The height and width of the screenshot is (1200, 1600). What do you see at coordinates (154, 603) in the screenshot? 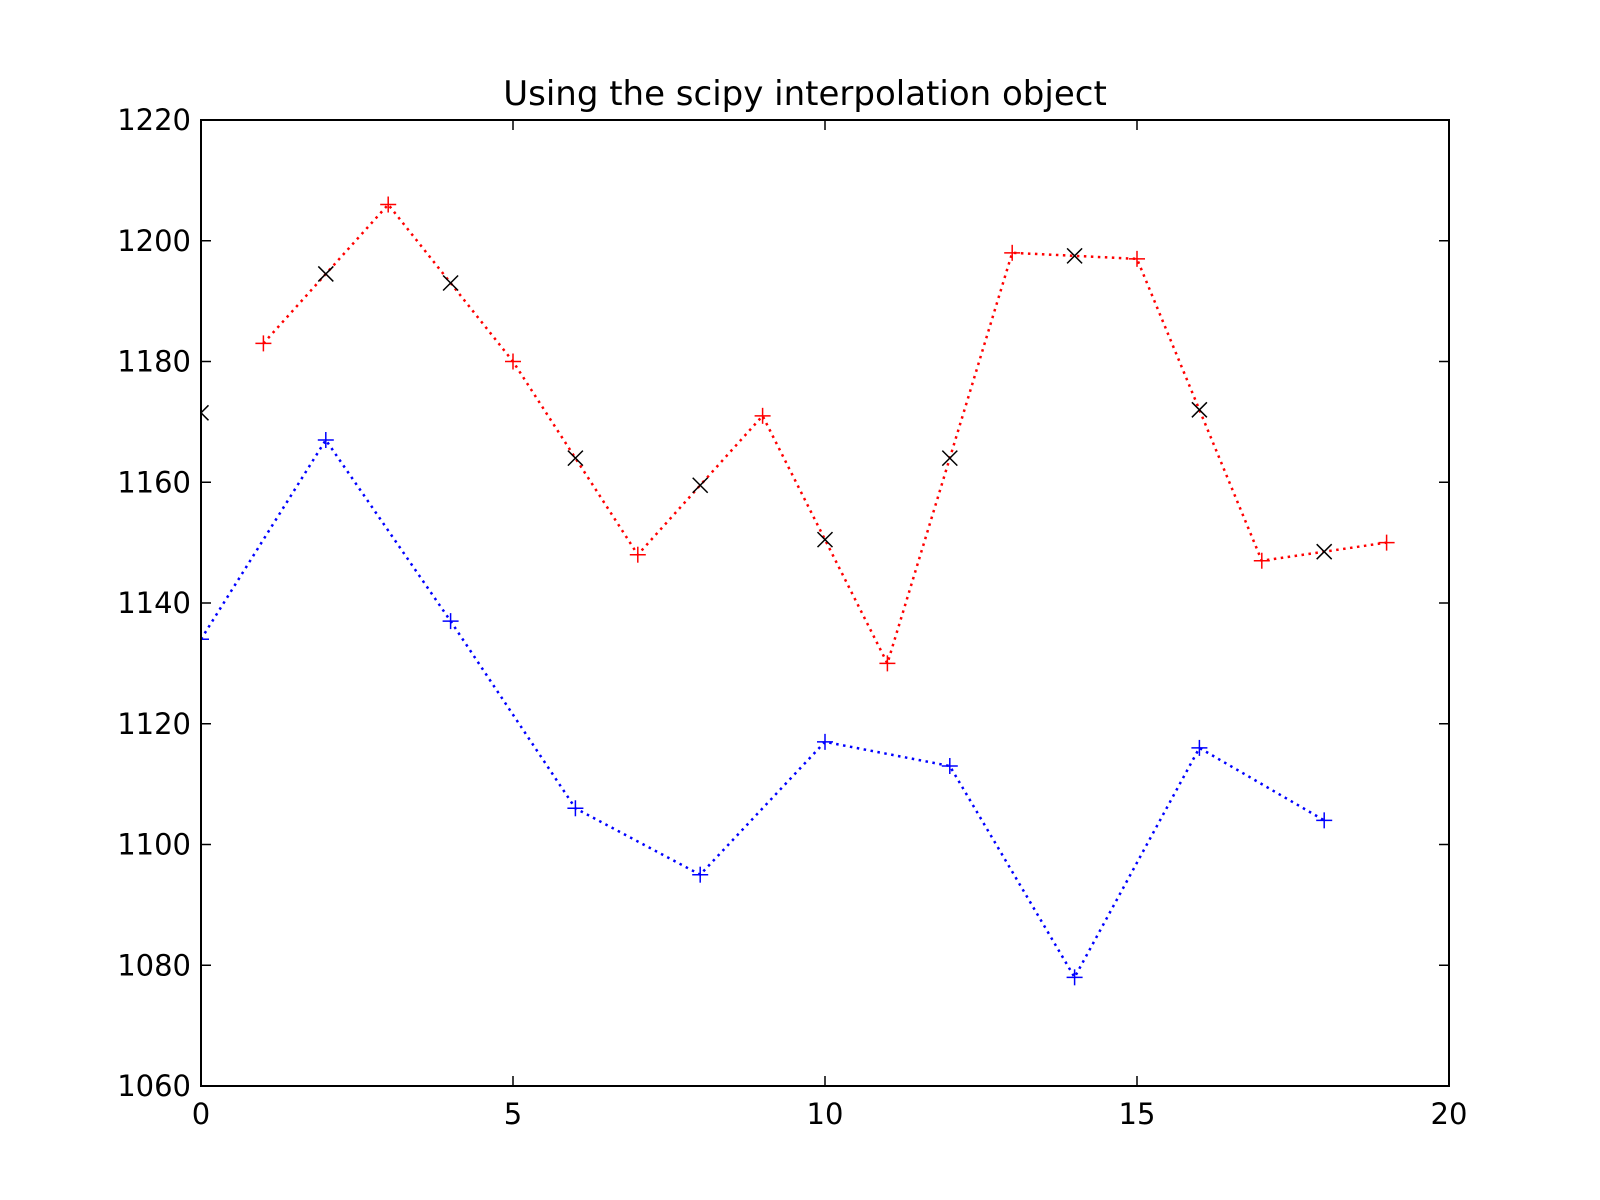
I see `y-tick-label: 1140` at bounding box center [154, 603].